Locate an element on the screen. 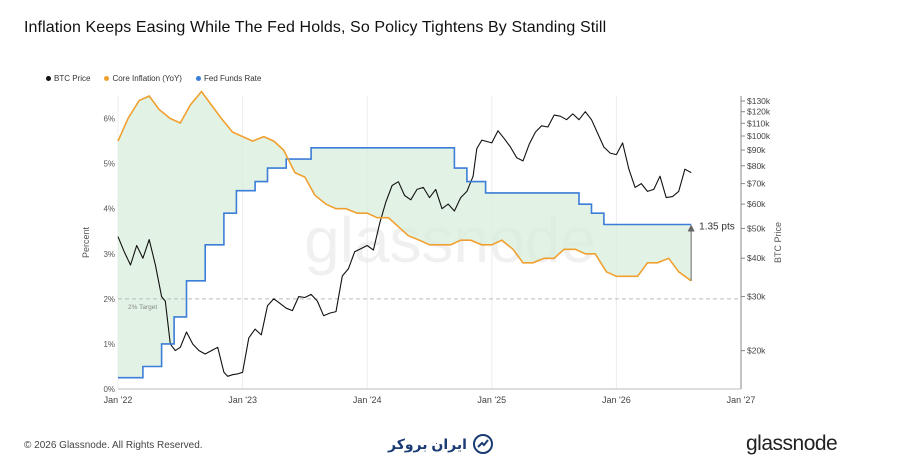 This screenshot has width=900, height=471. legend-label-fed-funds: Fed Funds Rate is located at coordinates (232, 78).